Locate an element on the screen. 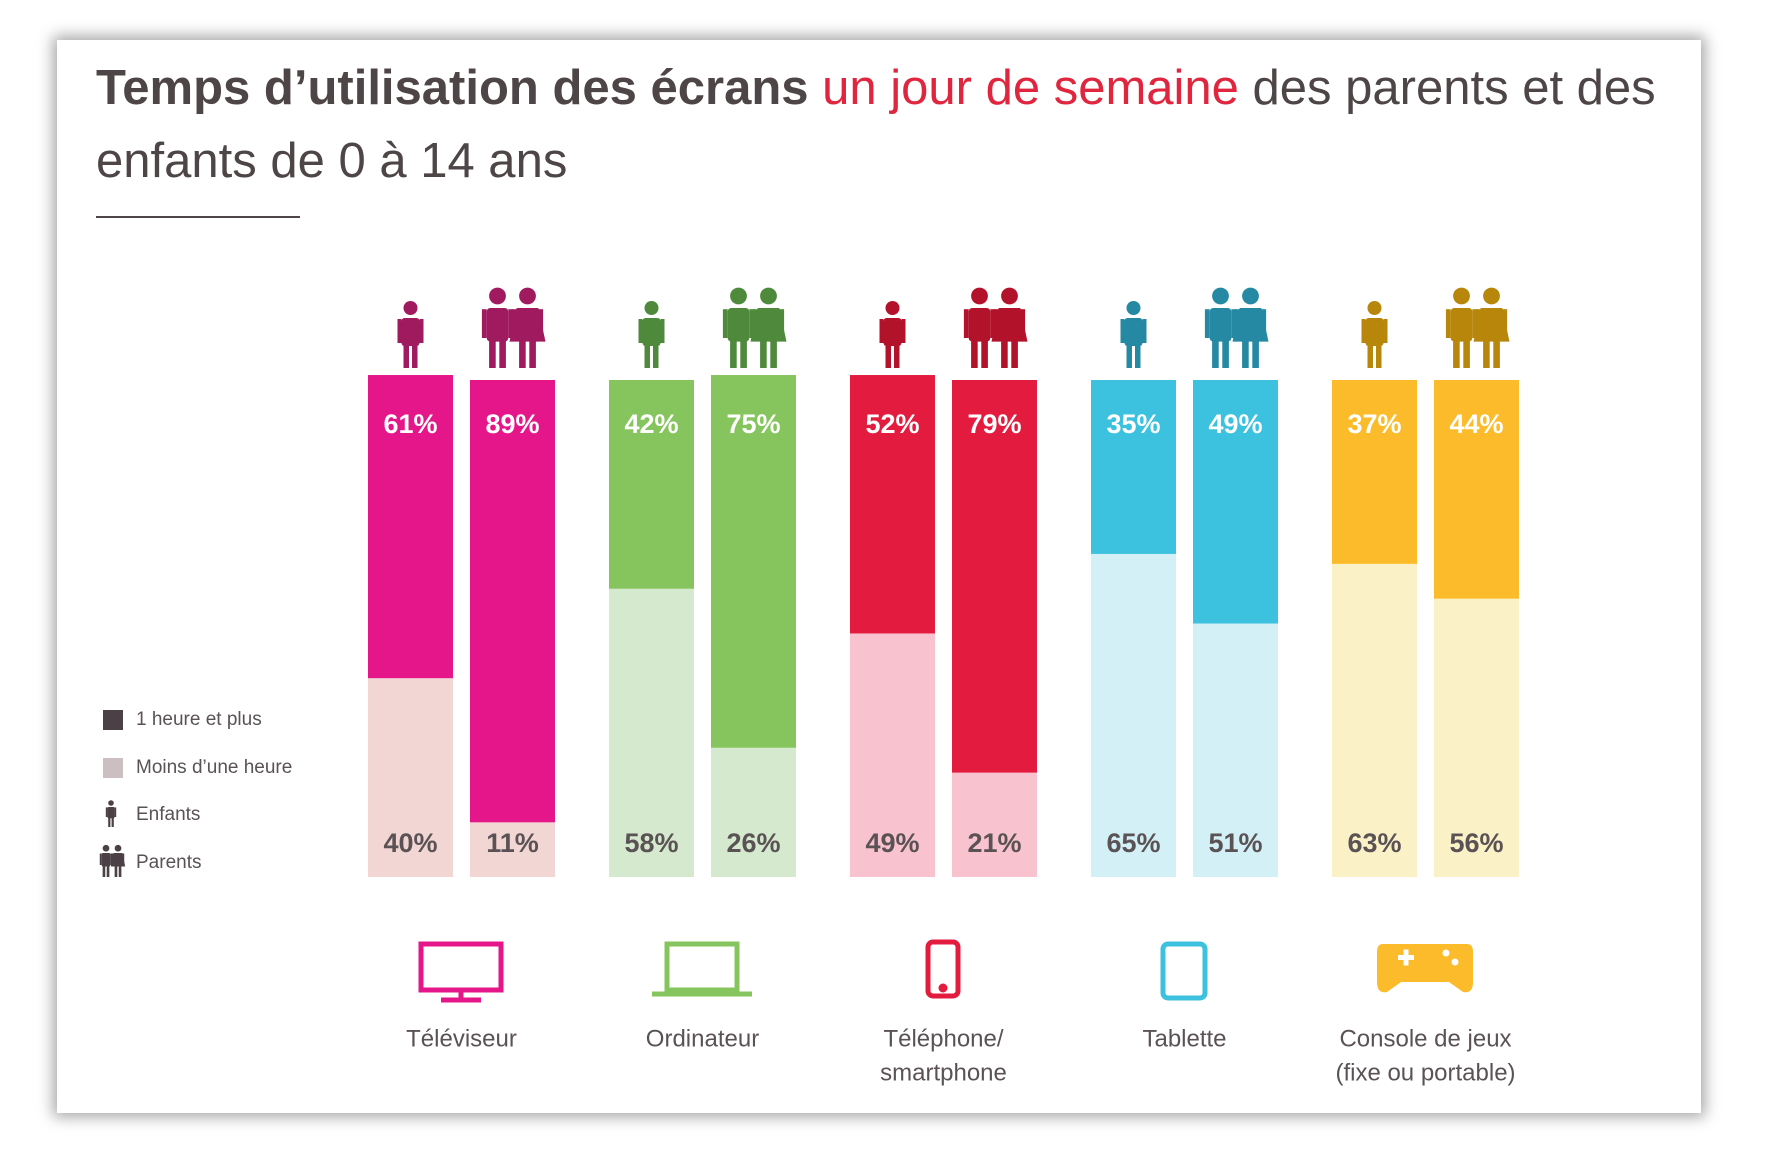 The image size is (1770, 1171). tv-icon is located at coordinates (461, 972).